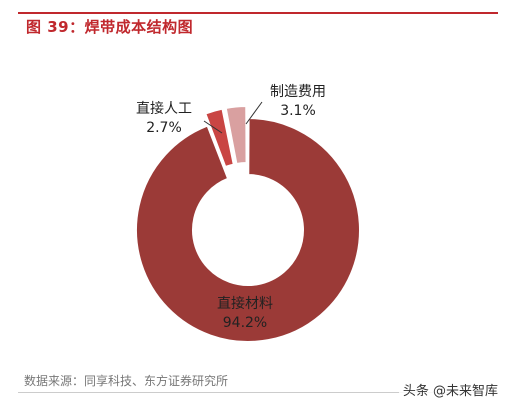 Image resolution: width=518 pixels, height=409 pixels. I want to click on slice-value-direct-material: 94.2%, so click(245, 323).